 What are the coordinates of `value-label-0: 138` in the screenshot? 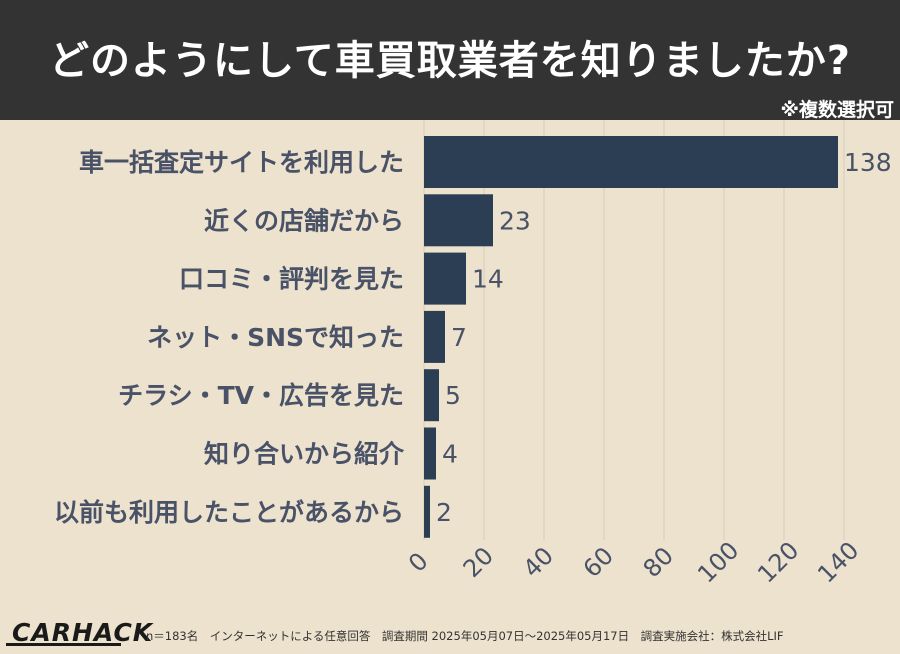 It's located at (868, 162).